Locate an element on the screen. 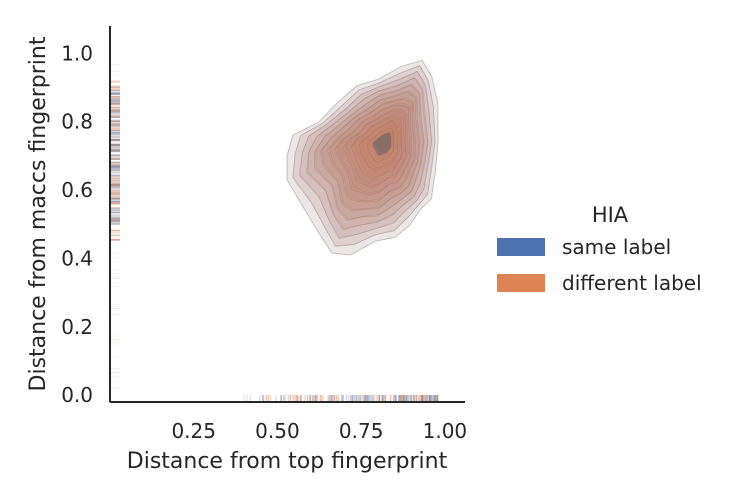  y-tick-label: 0.6 is located at coordinates (77, 190).